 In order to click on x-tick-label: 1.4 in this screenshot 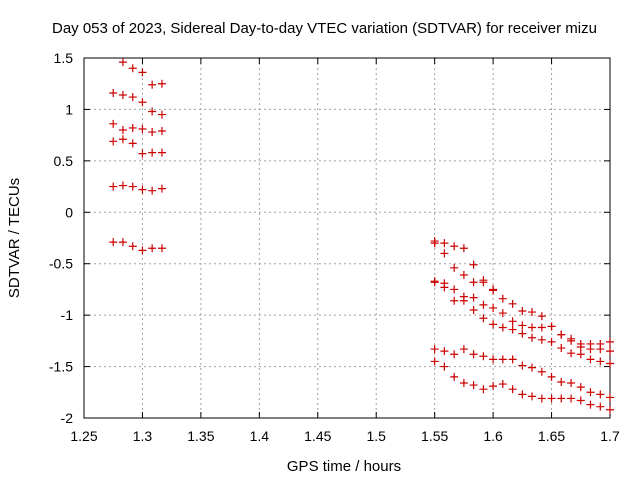, I will do `click(260, 436)`.